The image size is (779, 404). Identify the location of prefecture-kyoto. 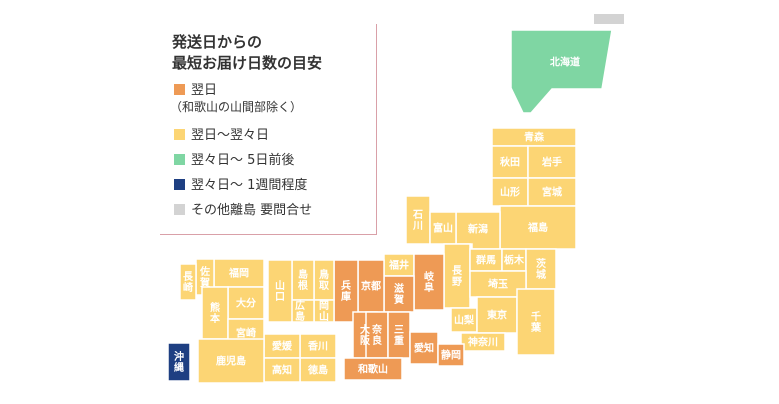
(371, 286).